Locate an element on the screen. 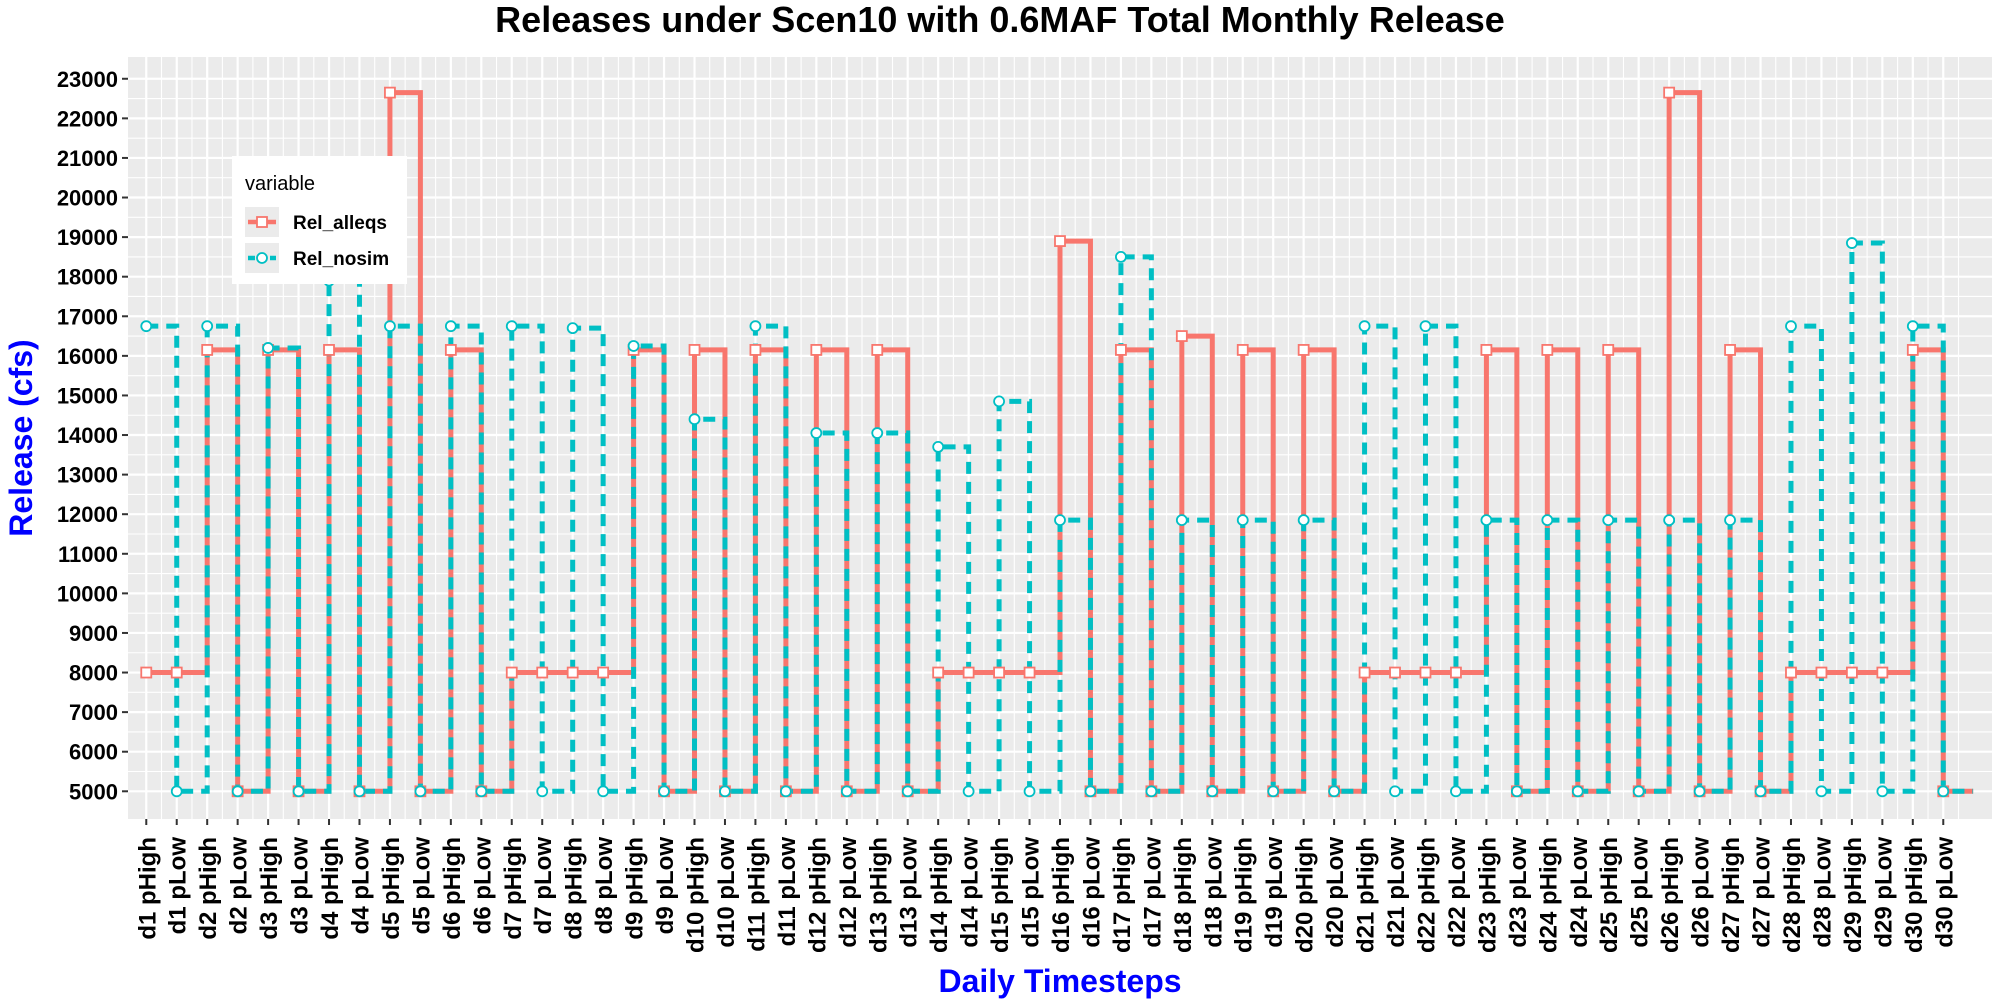 The height and width of the screenshot is (1000, 2000). x-tick-label: d17 pHigh is located at coordinates (1122, 895).